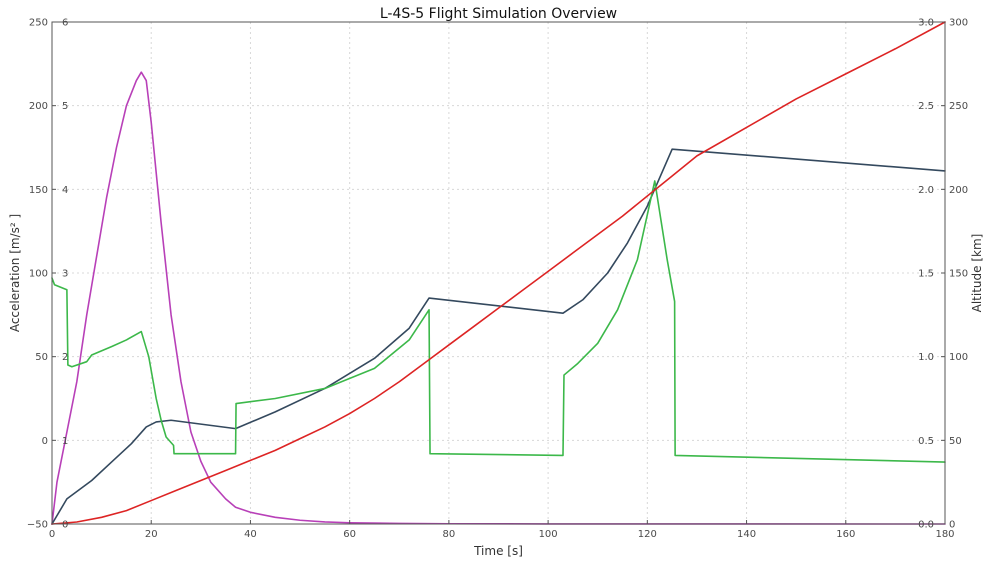  What do you see at coordinates (37, 525) in the screenshot?
I see `y-left-outer-tick-label: −50` at bounding box center [37, 525].